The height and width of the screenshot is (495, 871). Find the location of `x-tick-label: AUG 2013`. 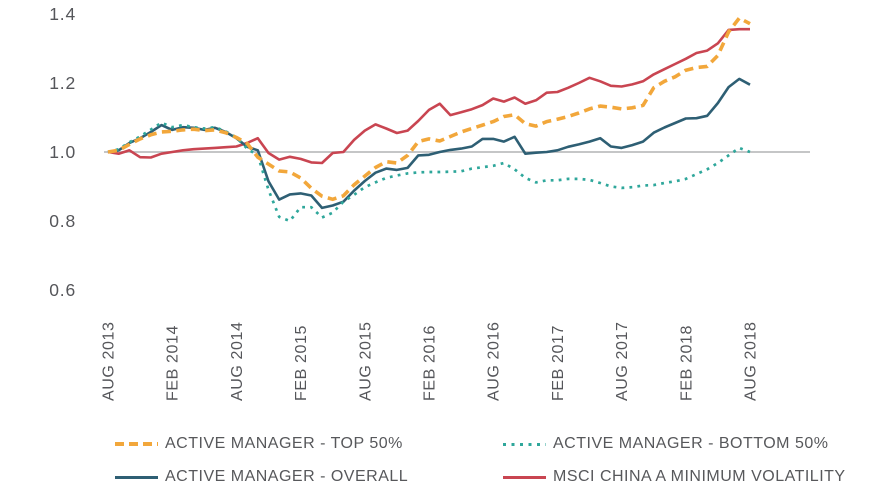

x-tick-label: AUG 2013 is located at coordinates (109, 361).